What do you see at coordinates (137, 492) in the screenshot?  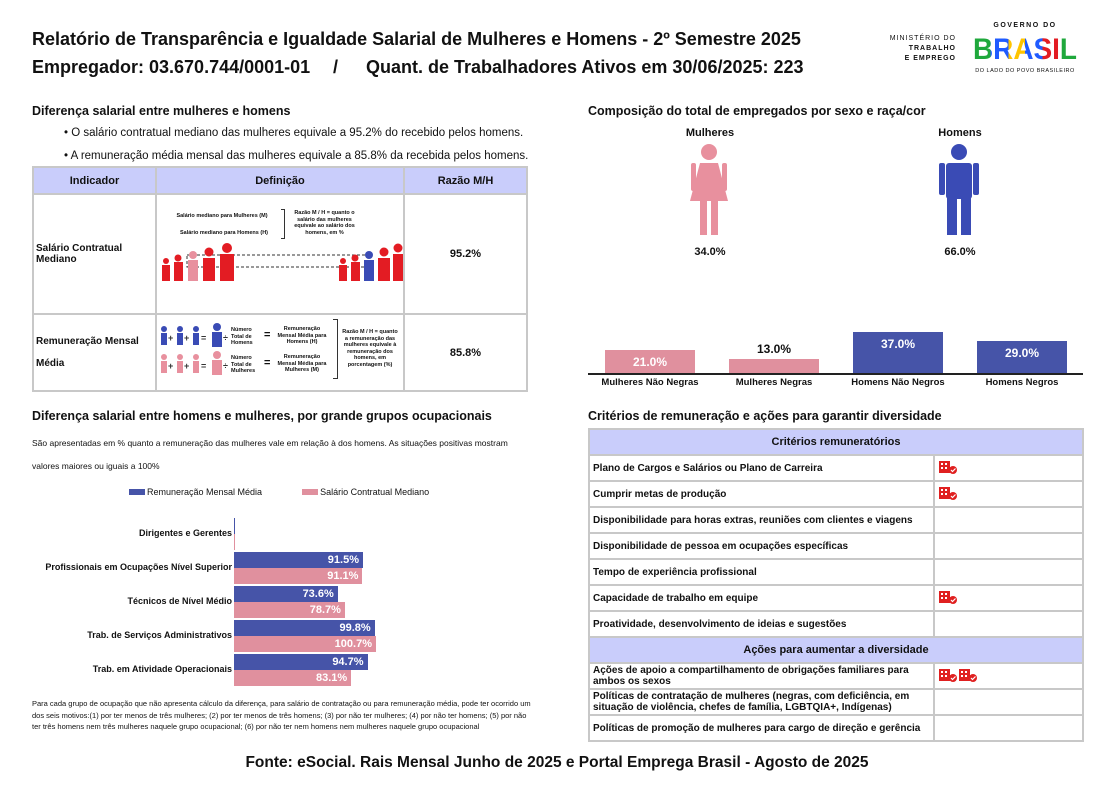 I see `legend-swatch` at bounding box center [137, 492].